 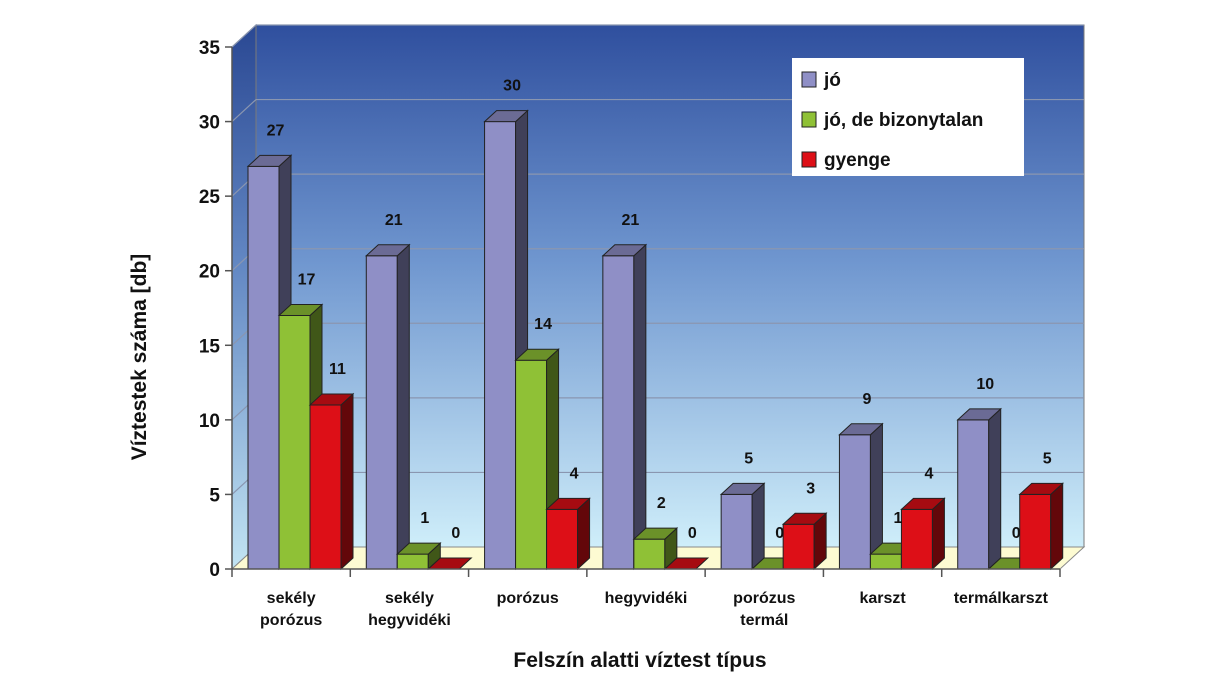 I want to click on x-tick-label: karszt, so click(x=882, y=598).